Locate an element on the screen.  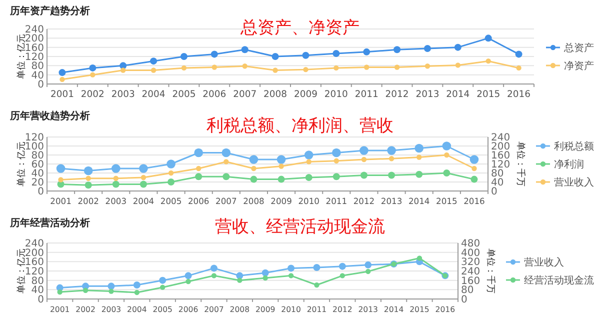
x-tick-label: 2014 is located at coordinates (458, 94).